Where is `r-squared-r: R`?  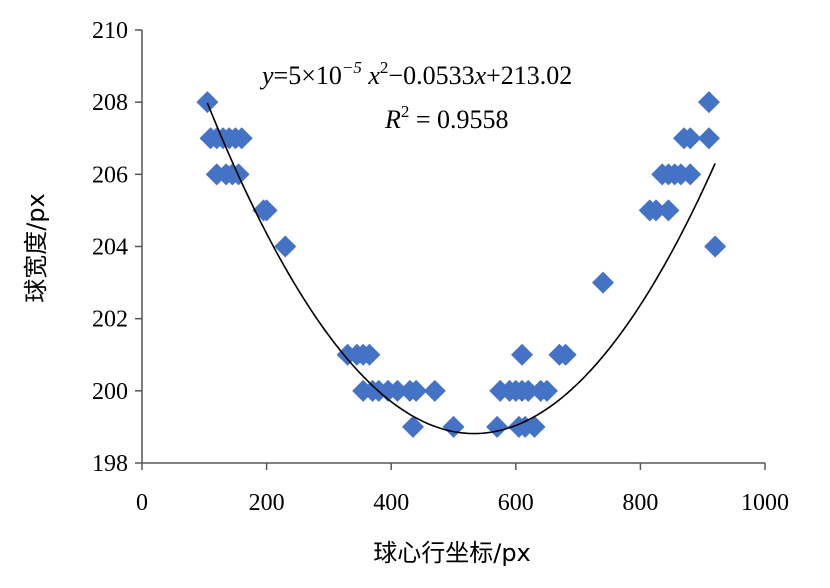 r-squared-r: R is located at coordinates (392, 119).